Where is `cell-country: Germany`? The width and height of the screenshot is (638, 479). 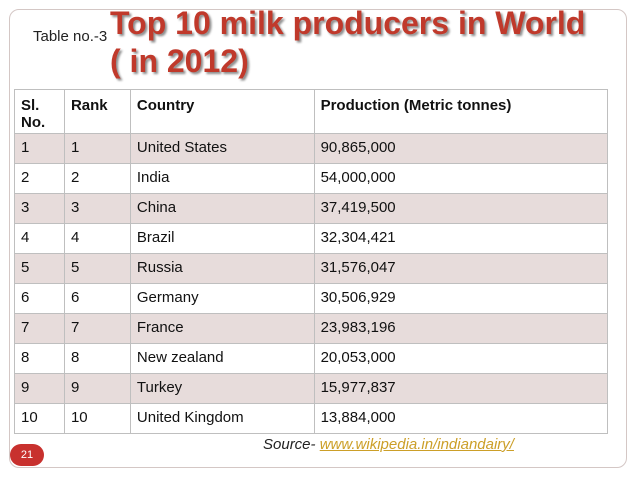 cell-country: Germany is located at coordinates (222, 298).